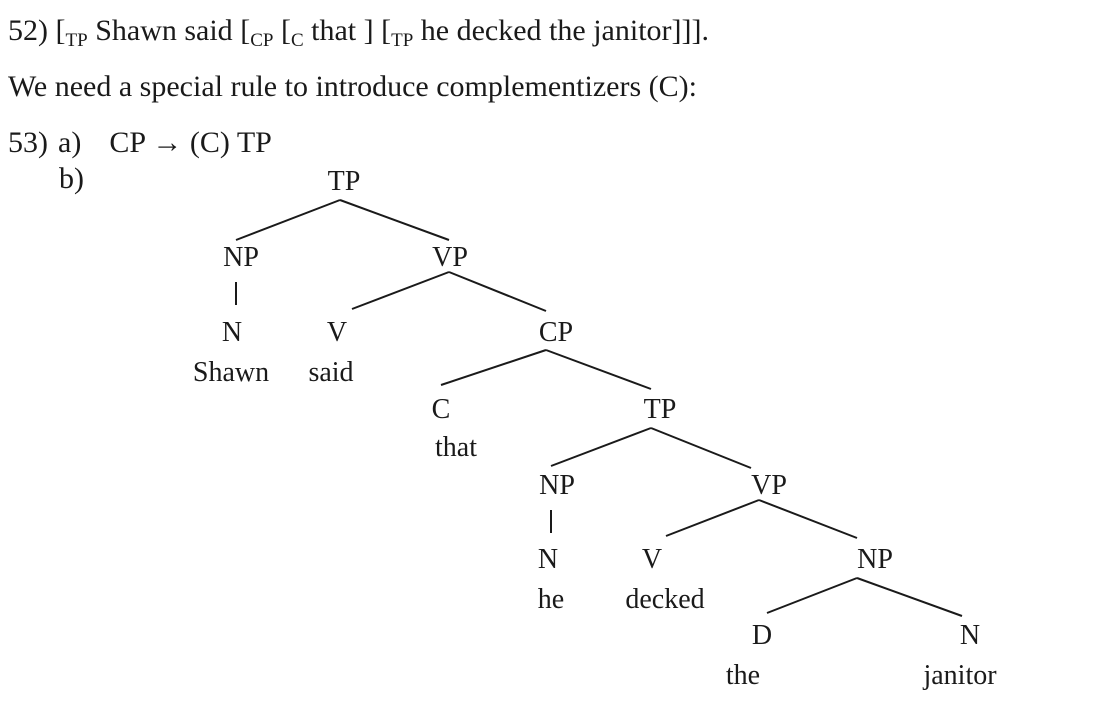 This screenshot has width=1095, height=712. I want to click on node-n: N, so click(232, 332).